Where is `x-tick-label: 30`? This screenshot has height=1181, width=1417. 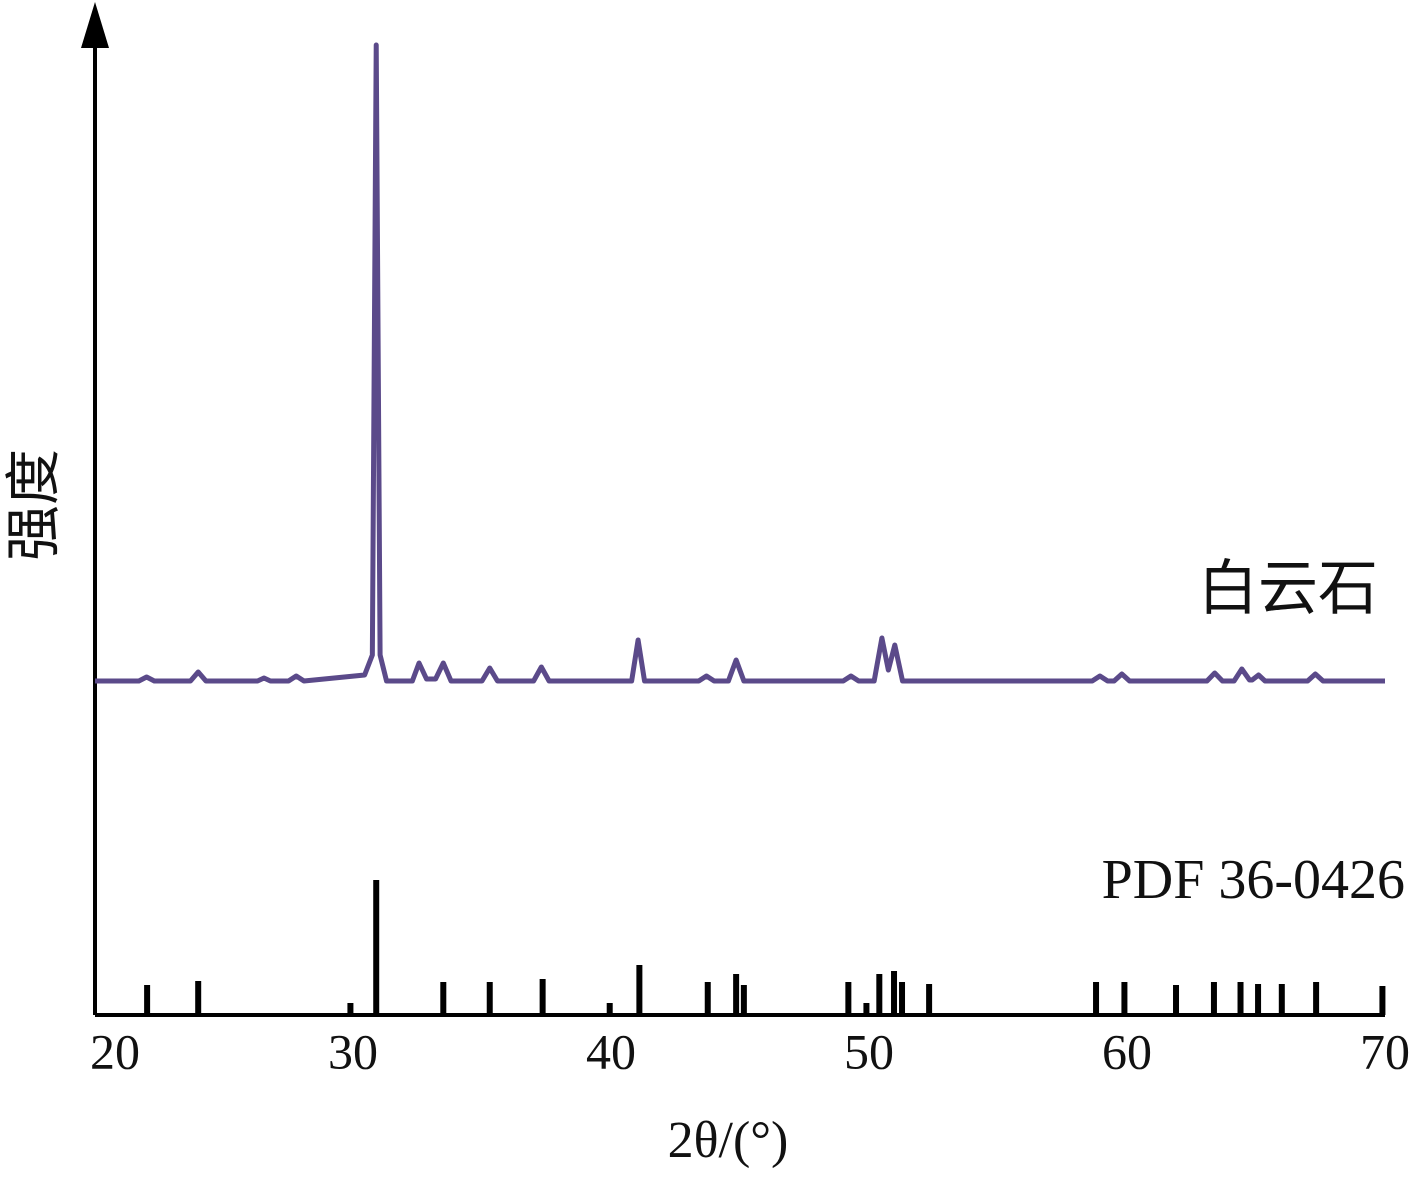 x-tick-label: 30 is located at coordinates (353, 1051).